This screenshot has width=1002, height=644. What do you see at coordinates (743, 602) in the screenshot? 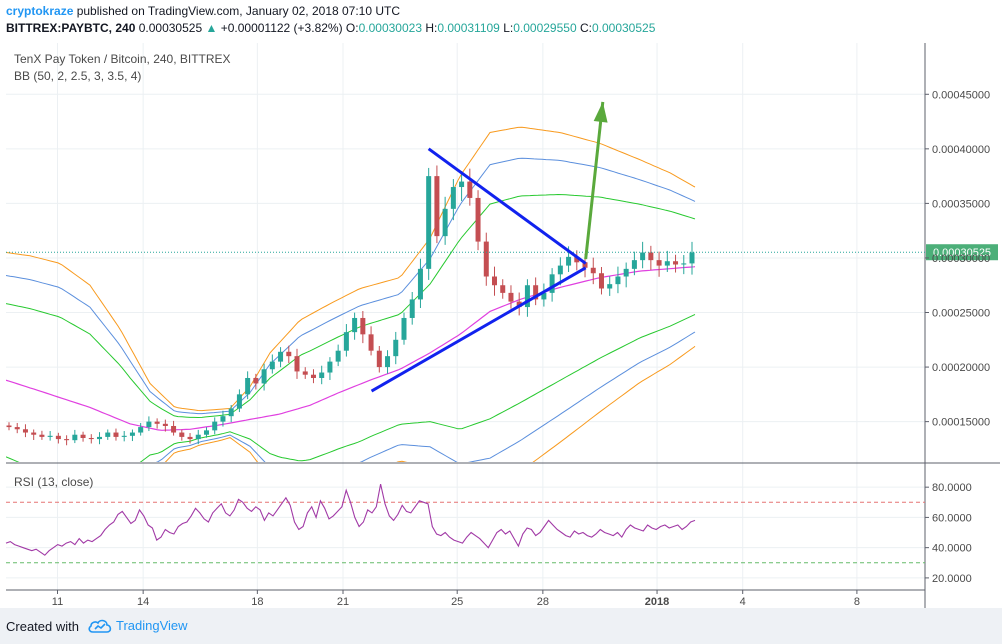
I see `time-tick-label: 4` at bounding box center [743, 602].